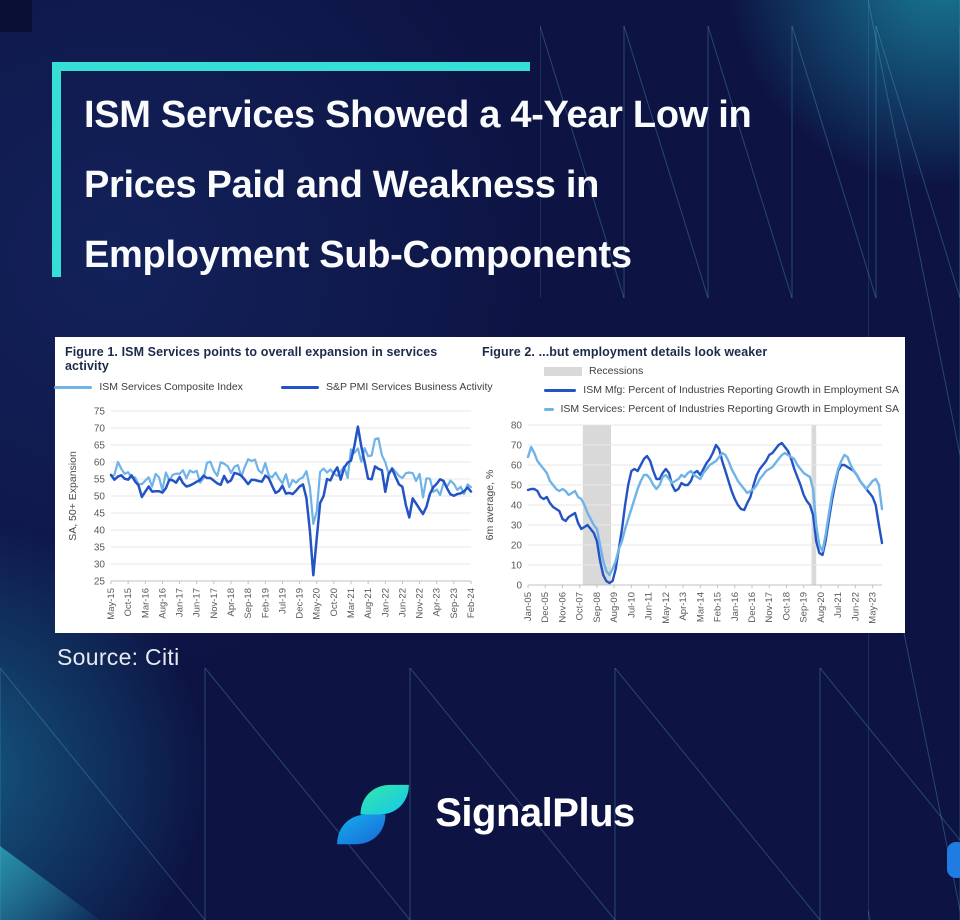 Image resolution: width=960 pixels, height=920 pixels. I want to click on svg-text: Dec-19, so click(300, 603).